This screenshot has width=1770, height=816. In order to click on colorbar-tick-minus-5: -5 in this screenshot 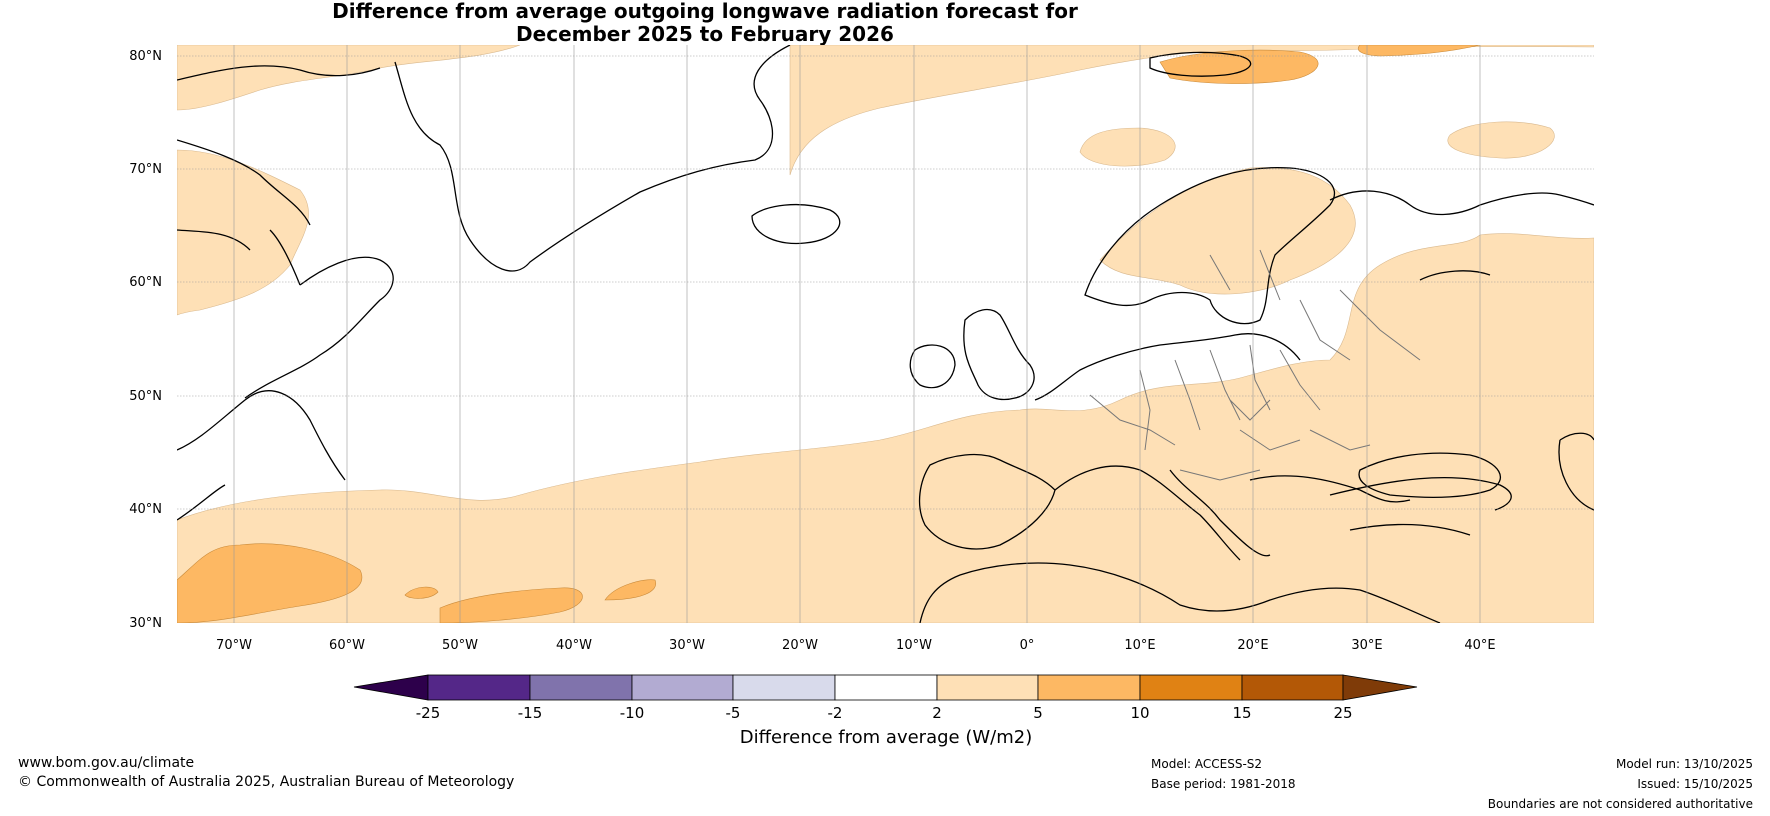, I will do `click(733, 713)`.